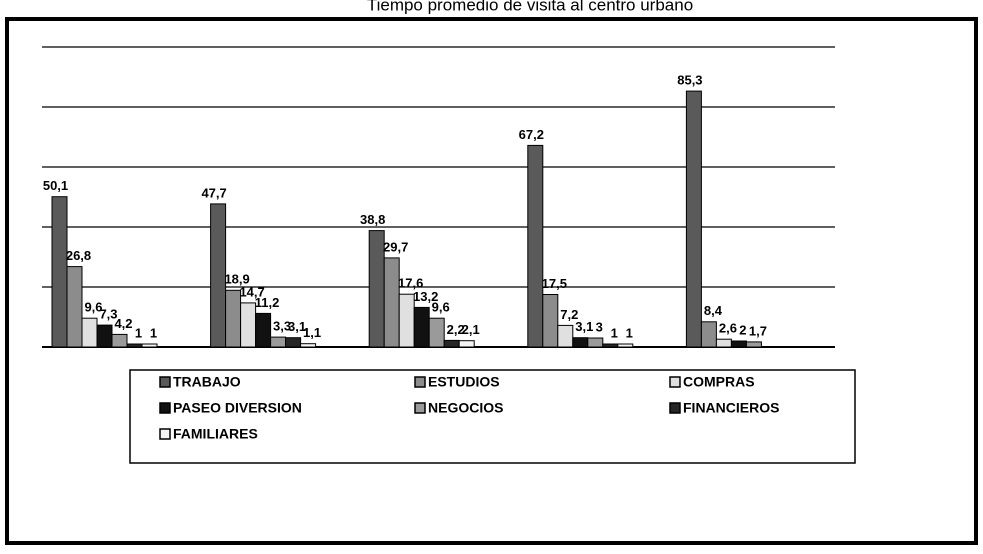 Image resolution: width=983 pixels, height=554 pixels. Describe the element at coordinates (236, 279) in the screenshot. I see `value-label: 18,9` at that location.